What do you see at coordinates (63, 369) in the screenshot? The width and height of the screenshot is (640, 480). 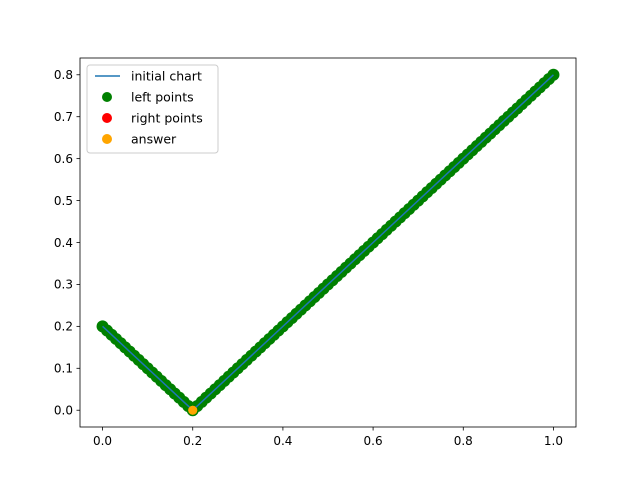 I see `y-tick-label: 0.1` at bounding box center [63, 369].